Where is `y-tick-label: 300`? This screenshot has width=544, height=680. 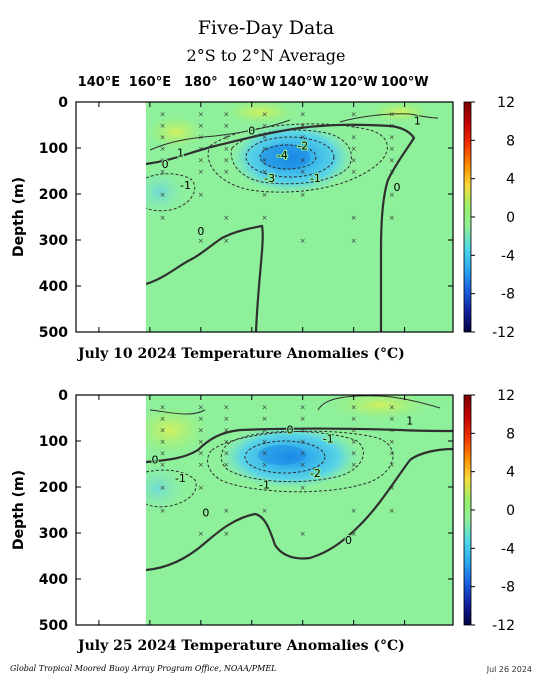 y-tick-label: 300 is located at coordinates (53, 534).